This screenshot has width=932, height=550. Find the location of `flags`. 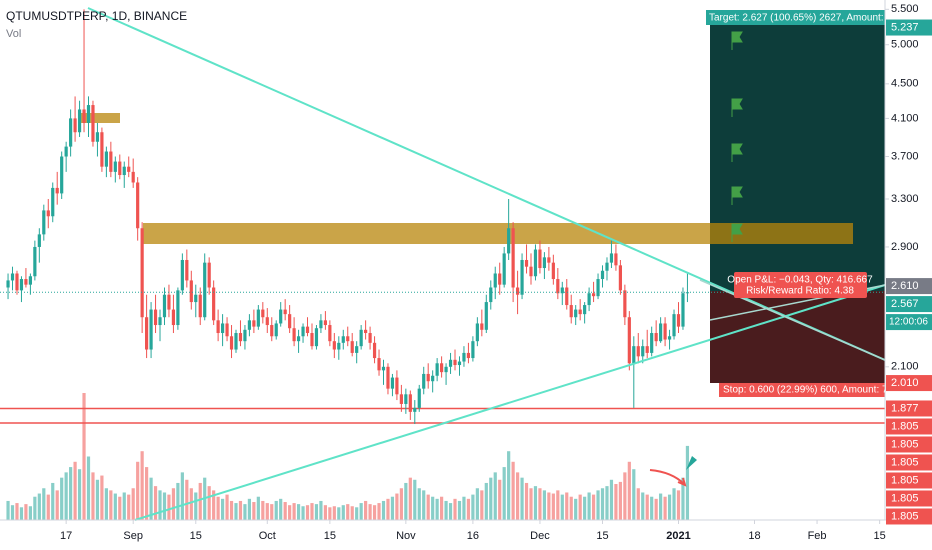

flags is located at coordinates (737, 136).